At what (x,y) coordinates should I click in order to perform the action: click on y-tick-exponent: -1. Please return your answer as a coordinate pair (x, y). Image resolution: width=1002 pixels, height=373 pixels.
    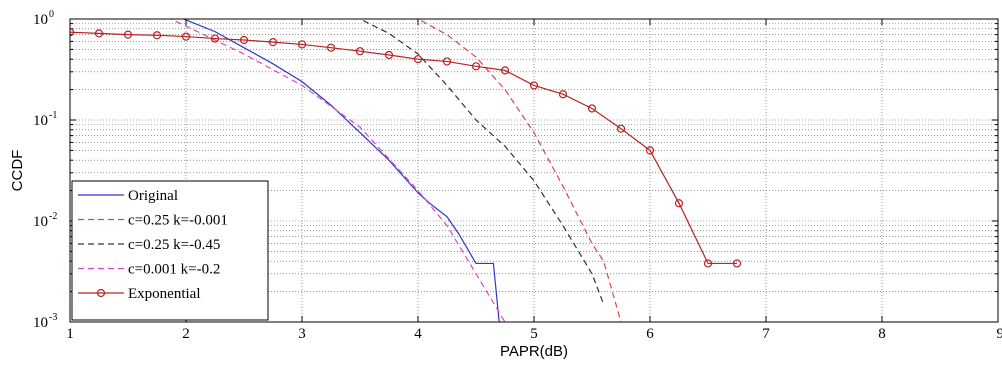
    Looking at the image, I should click on (53, 115).